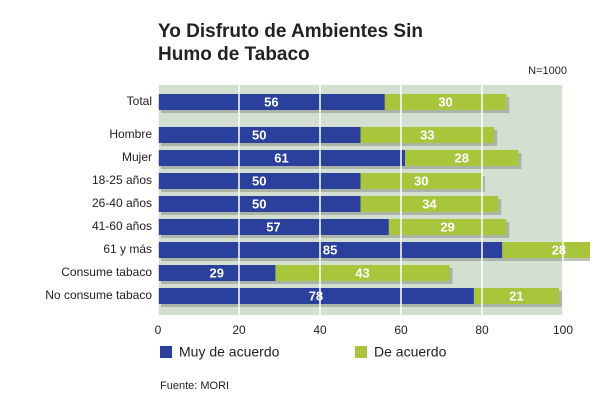 This screenshot has width=600, height=400. Describe the element at coordinates (127, 249) in the screenshot. I see `y-tick-label: 61 y más` at that location.